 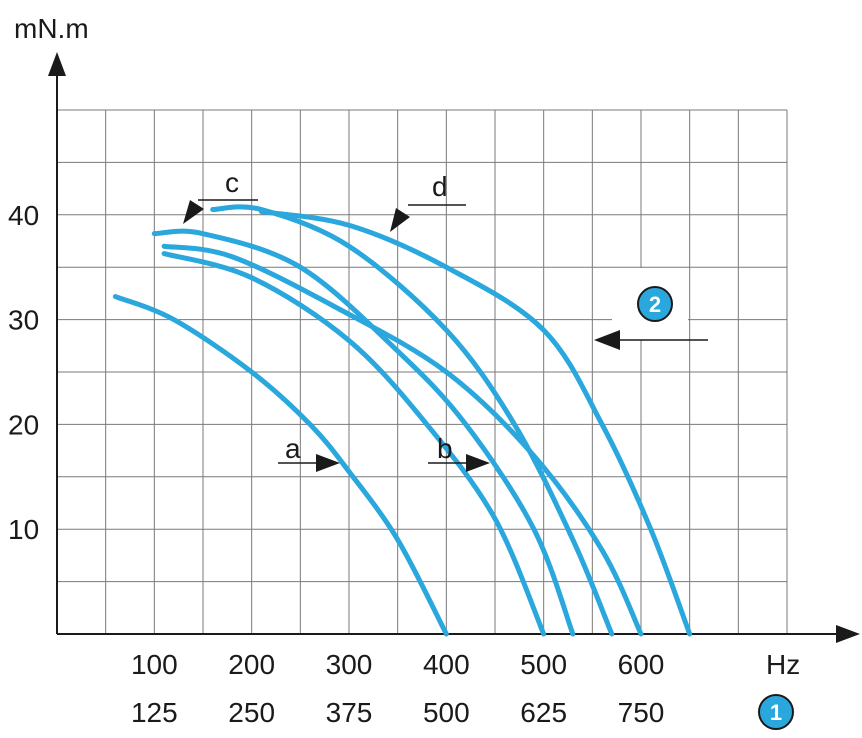 I want to click on x-axis-label: Hz, so click(x=783, y=664).